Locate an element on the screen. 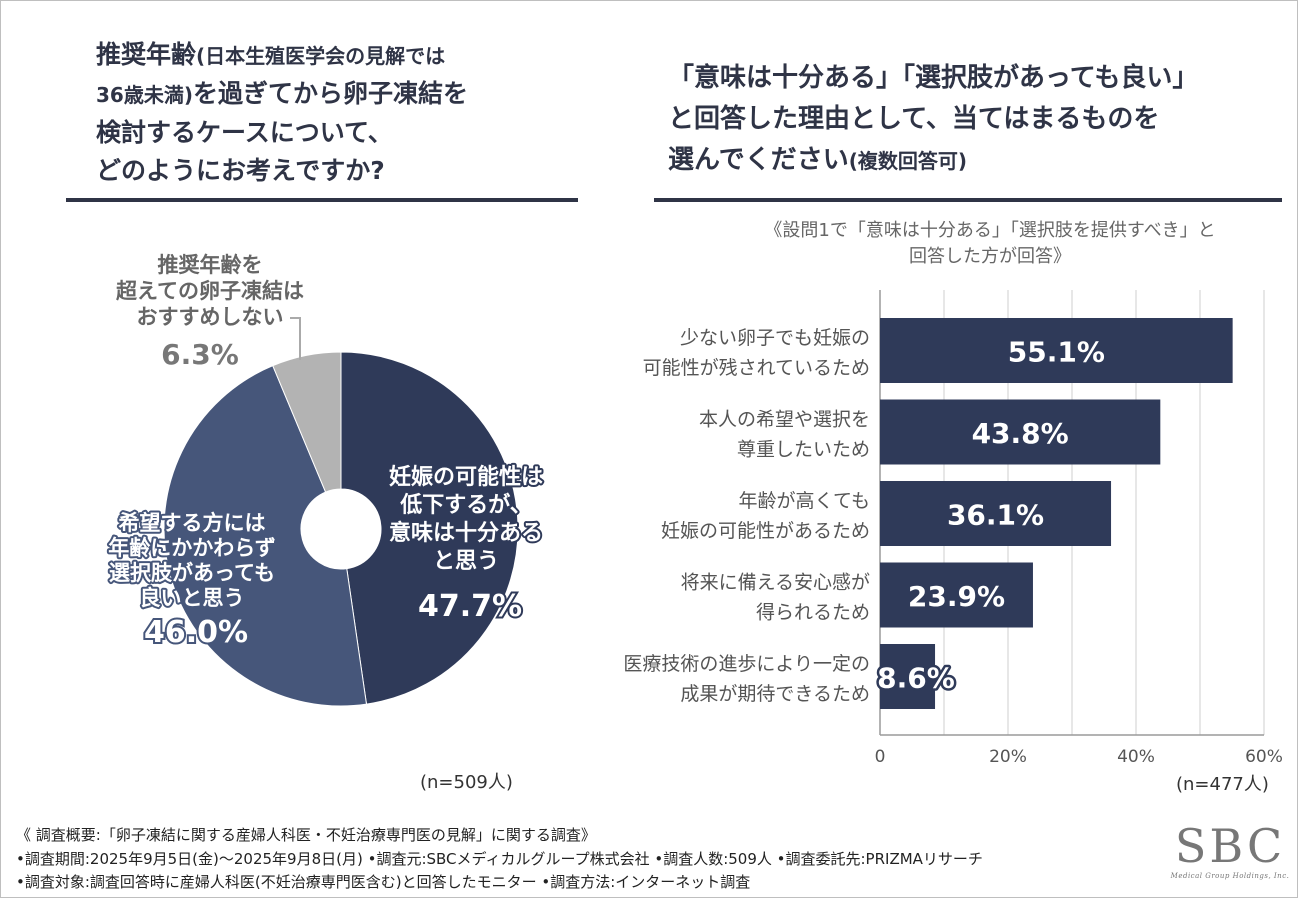  slice-label-line: と思う is located at coordinates (466, 561).